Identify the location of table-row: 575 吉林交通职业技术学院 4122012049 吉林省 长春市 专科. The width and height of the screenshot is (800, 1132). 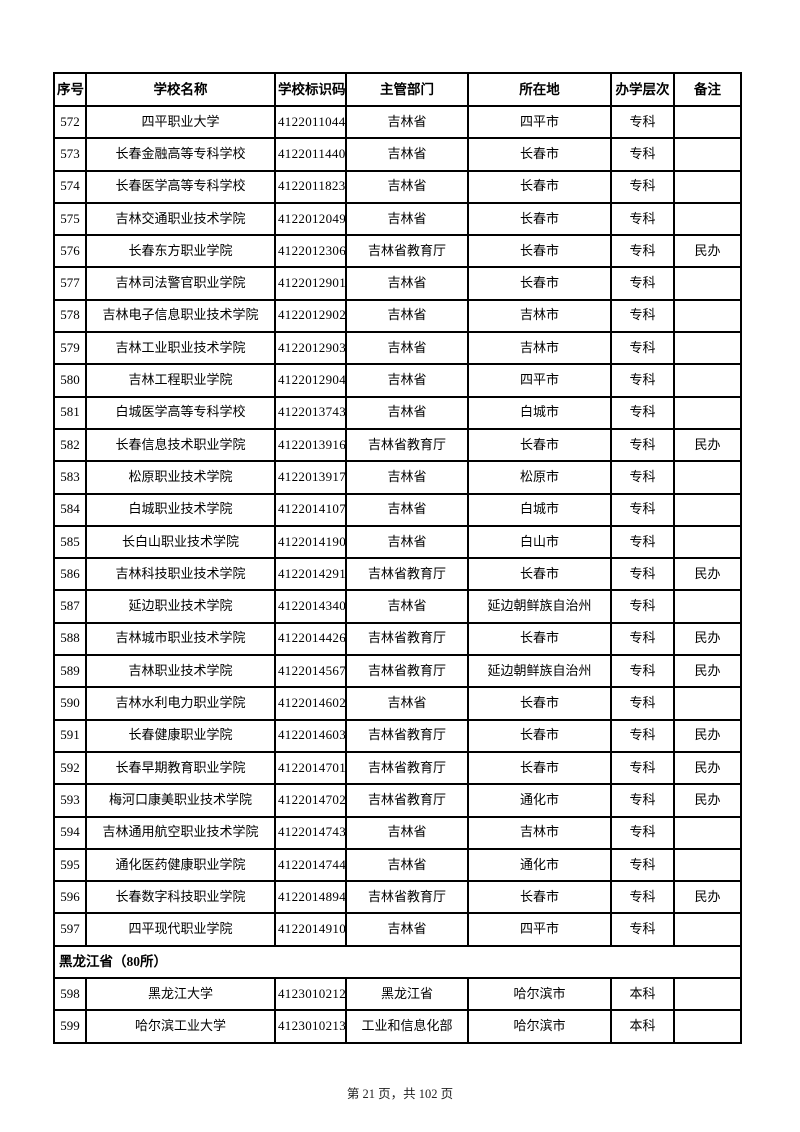
(397, 219).